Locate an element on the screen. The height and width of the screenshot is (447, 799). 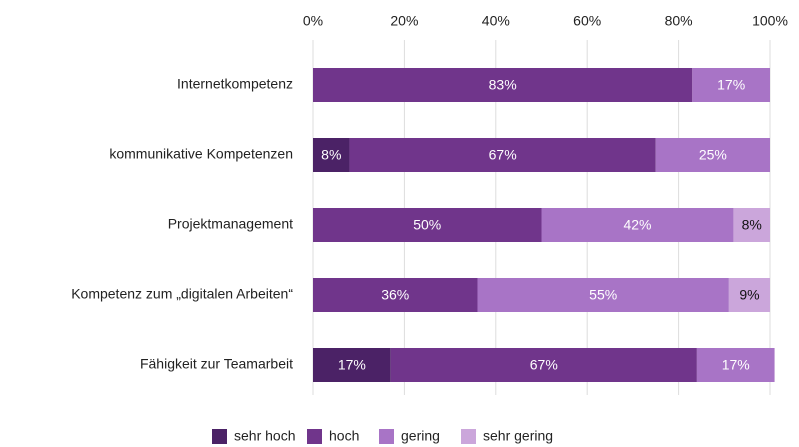
legend-label: hoch is located at coordinates (344, 436).